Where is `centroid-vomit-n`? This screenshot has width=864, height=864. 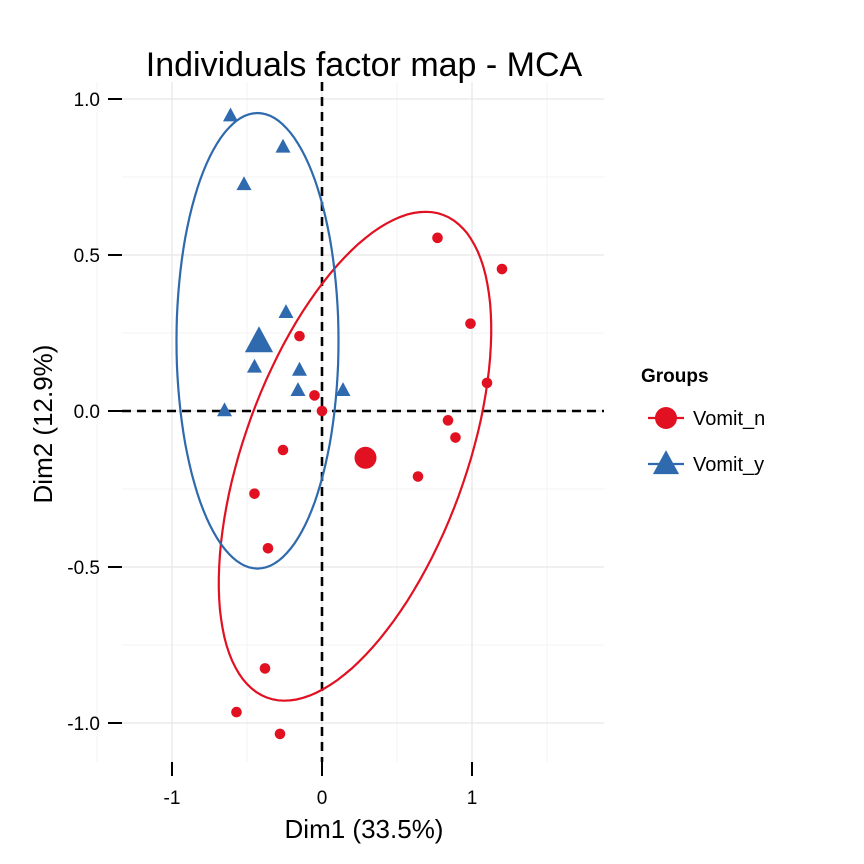
centroid-vomit-n is located at coordinates (365, 457).